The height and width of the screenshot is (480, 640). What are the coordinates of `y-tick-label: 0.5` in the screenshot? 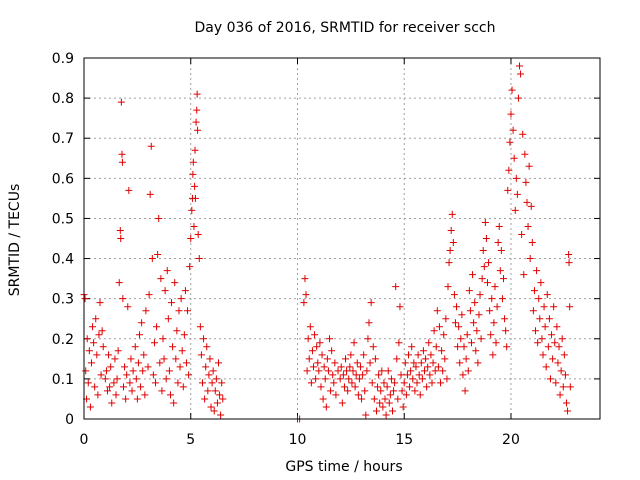 It's located at (63, 219).